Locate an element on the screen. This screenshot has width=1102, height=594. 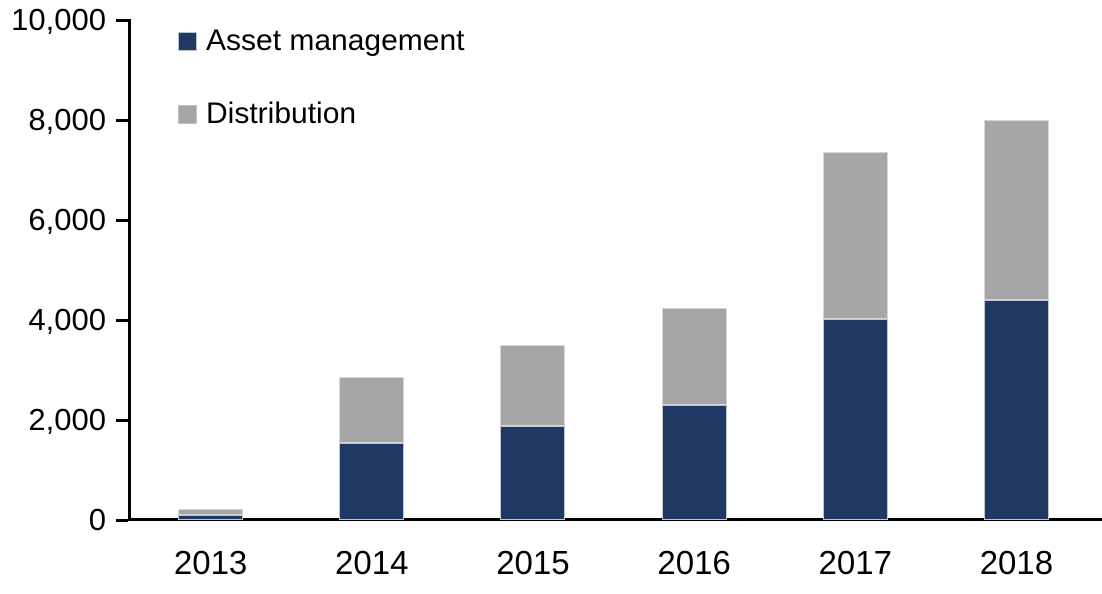
y-tick-label-0: 0 is located at coordinates (97, 519).